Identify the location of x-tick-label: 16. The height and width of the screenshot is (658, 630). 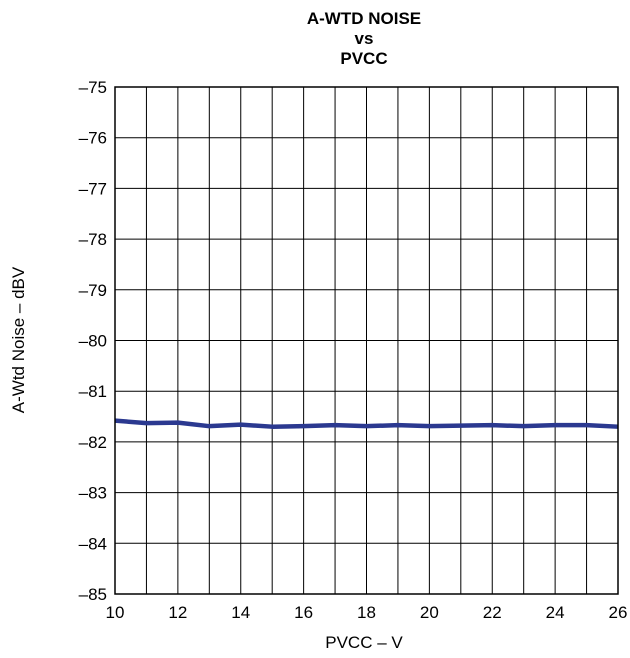
(303, 612).